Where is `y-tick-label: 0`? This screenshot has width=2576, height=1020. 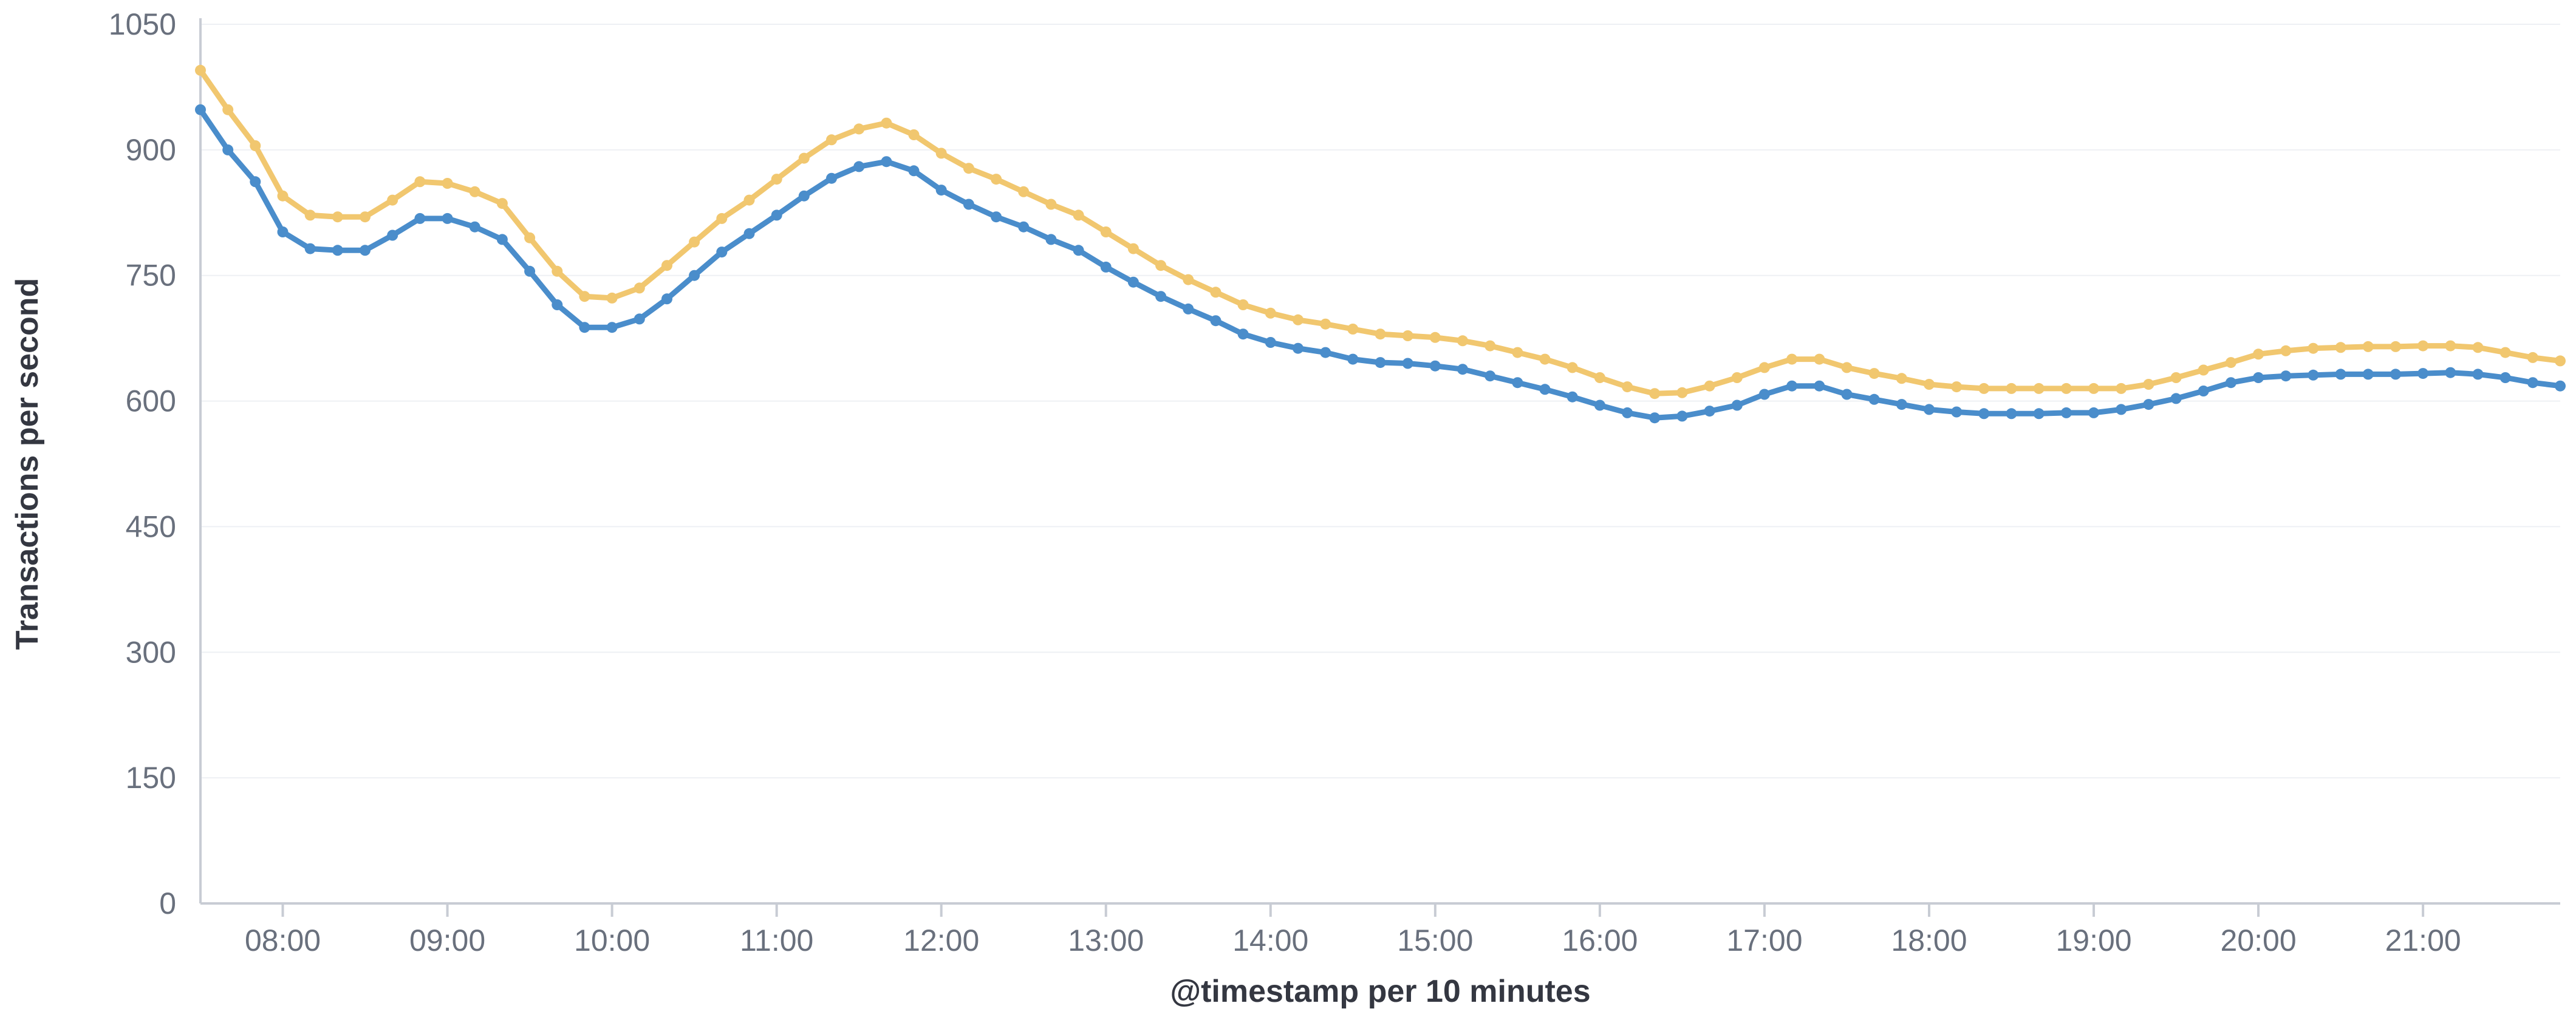 y-tick-label: 0 is located at coordinates (167, 903).